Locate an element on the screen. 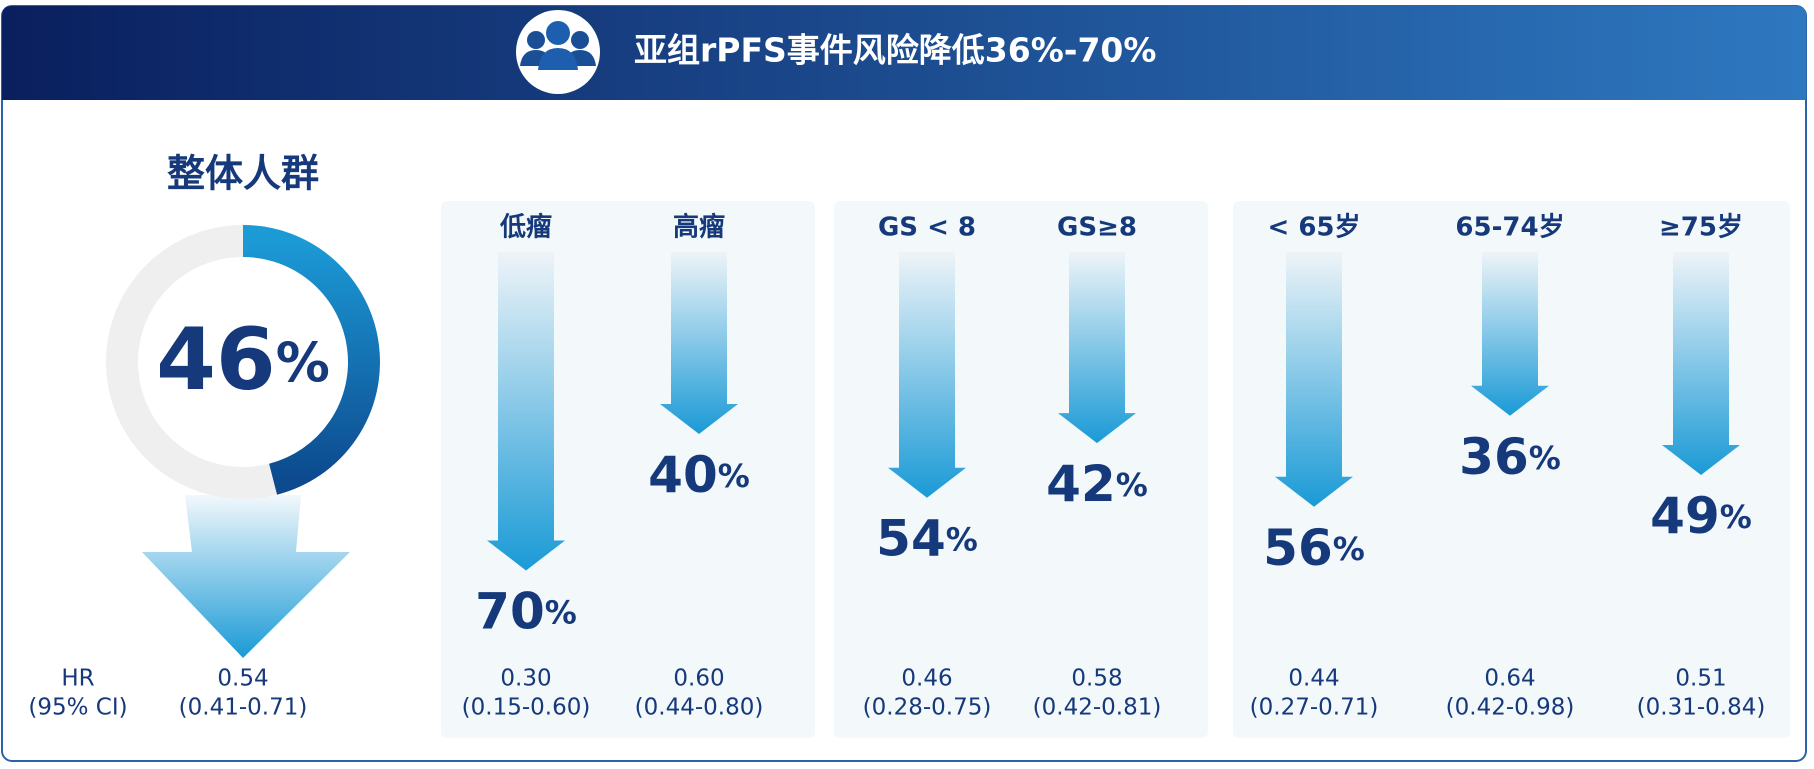  header-title: 亚组rPFS事件风险降低36%-70% is located at coordinates (895, 50).